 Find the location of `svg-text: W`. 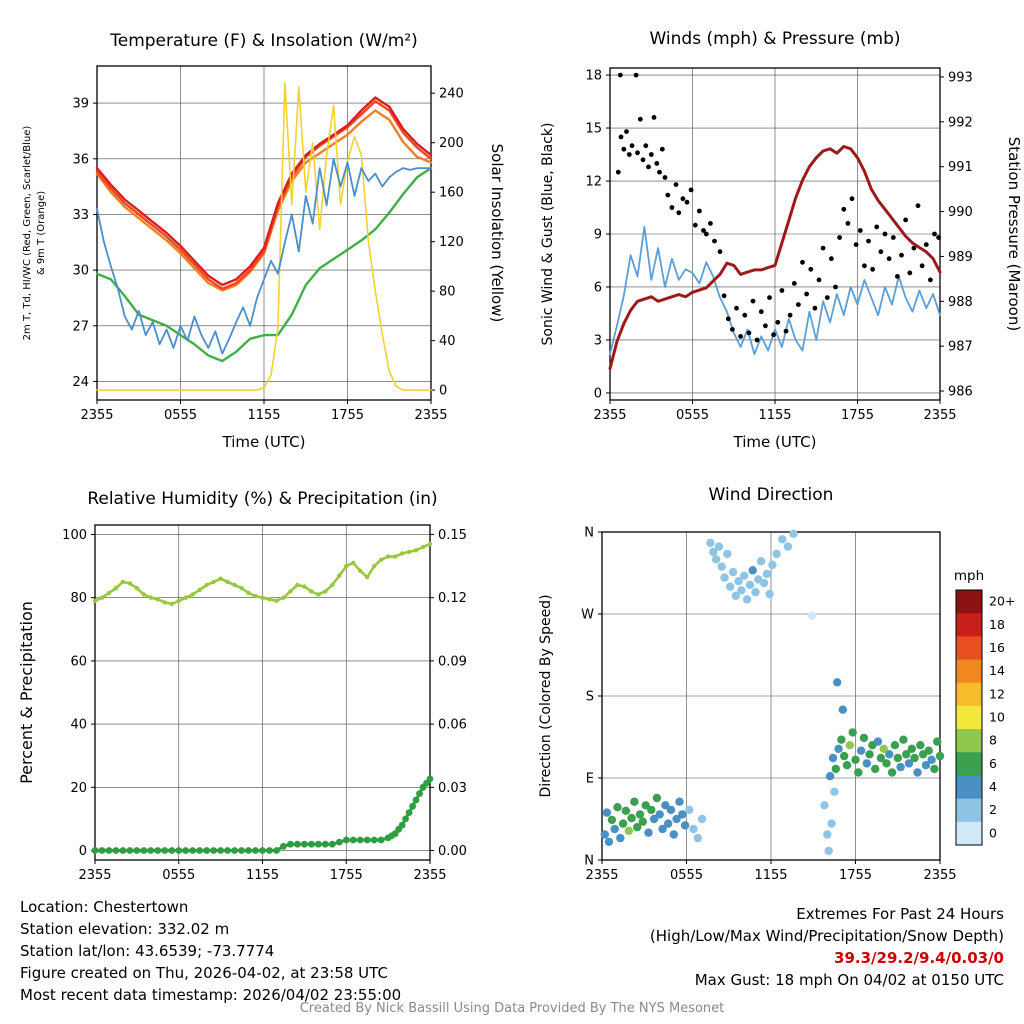

svg-text: W is located at coordinates (587, 615).